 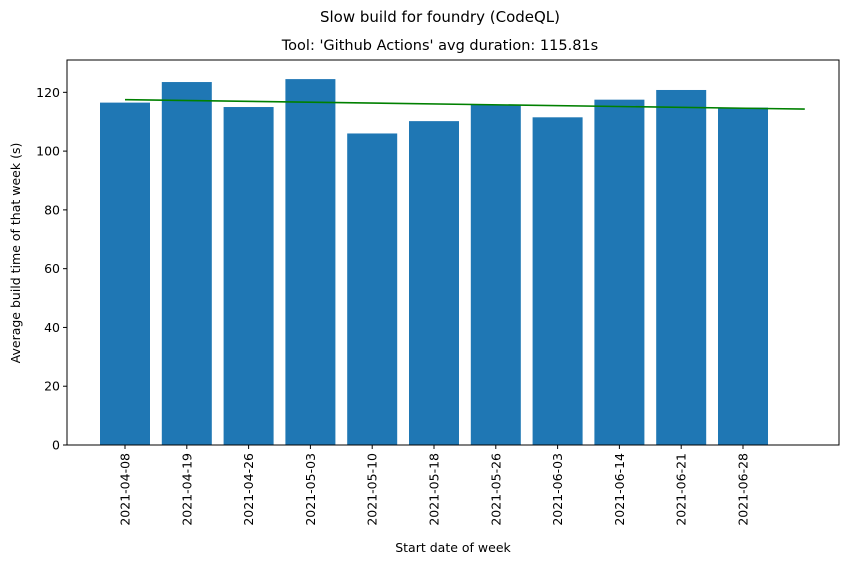 I want to click on y-axis-ticks: 0 20 40 60 80 100 120, so click(x=51, y=269).